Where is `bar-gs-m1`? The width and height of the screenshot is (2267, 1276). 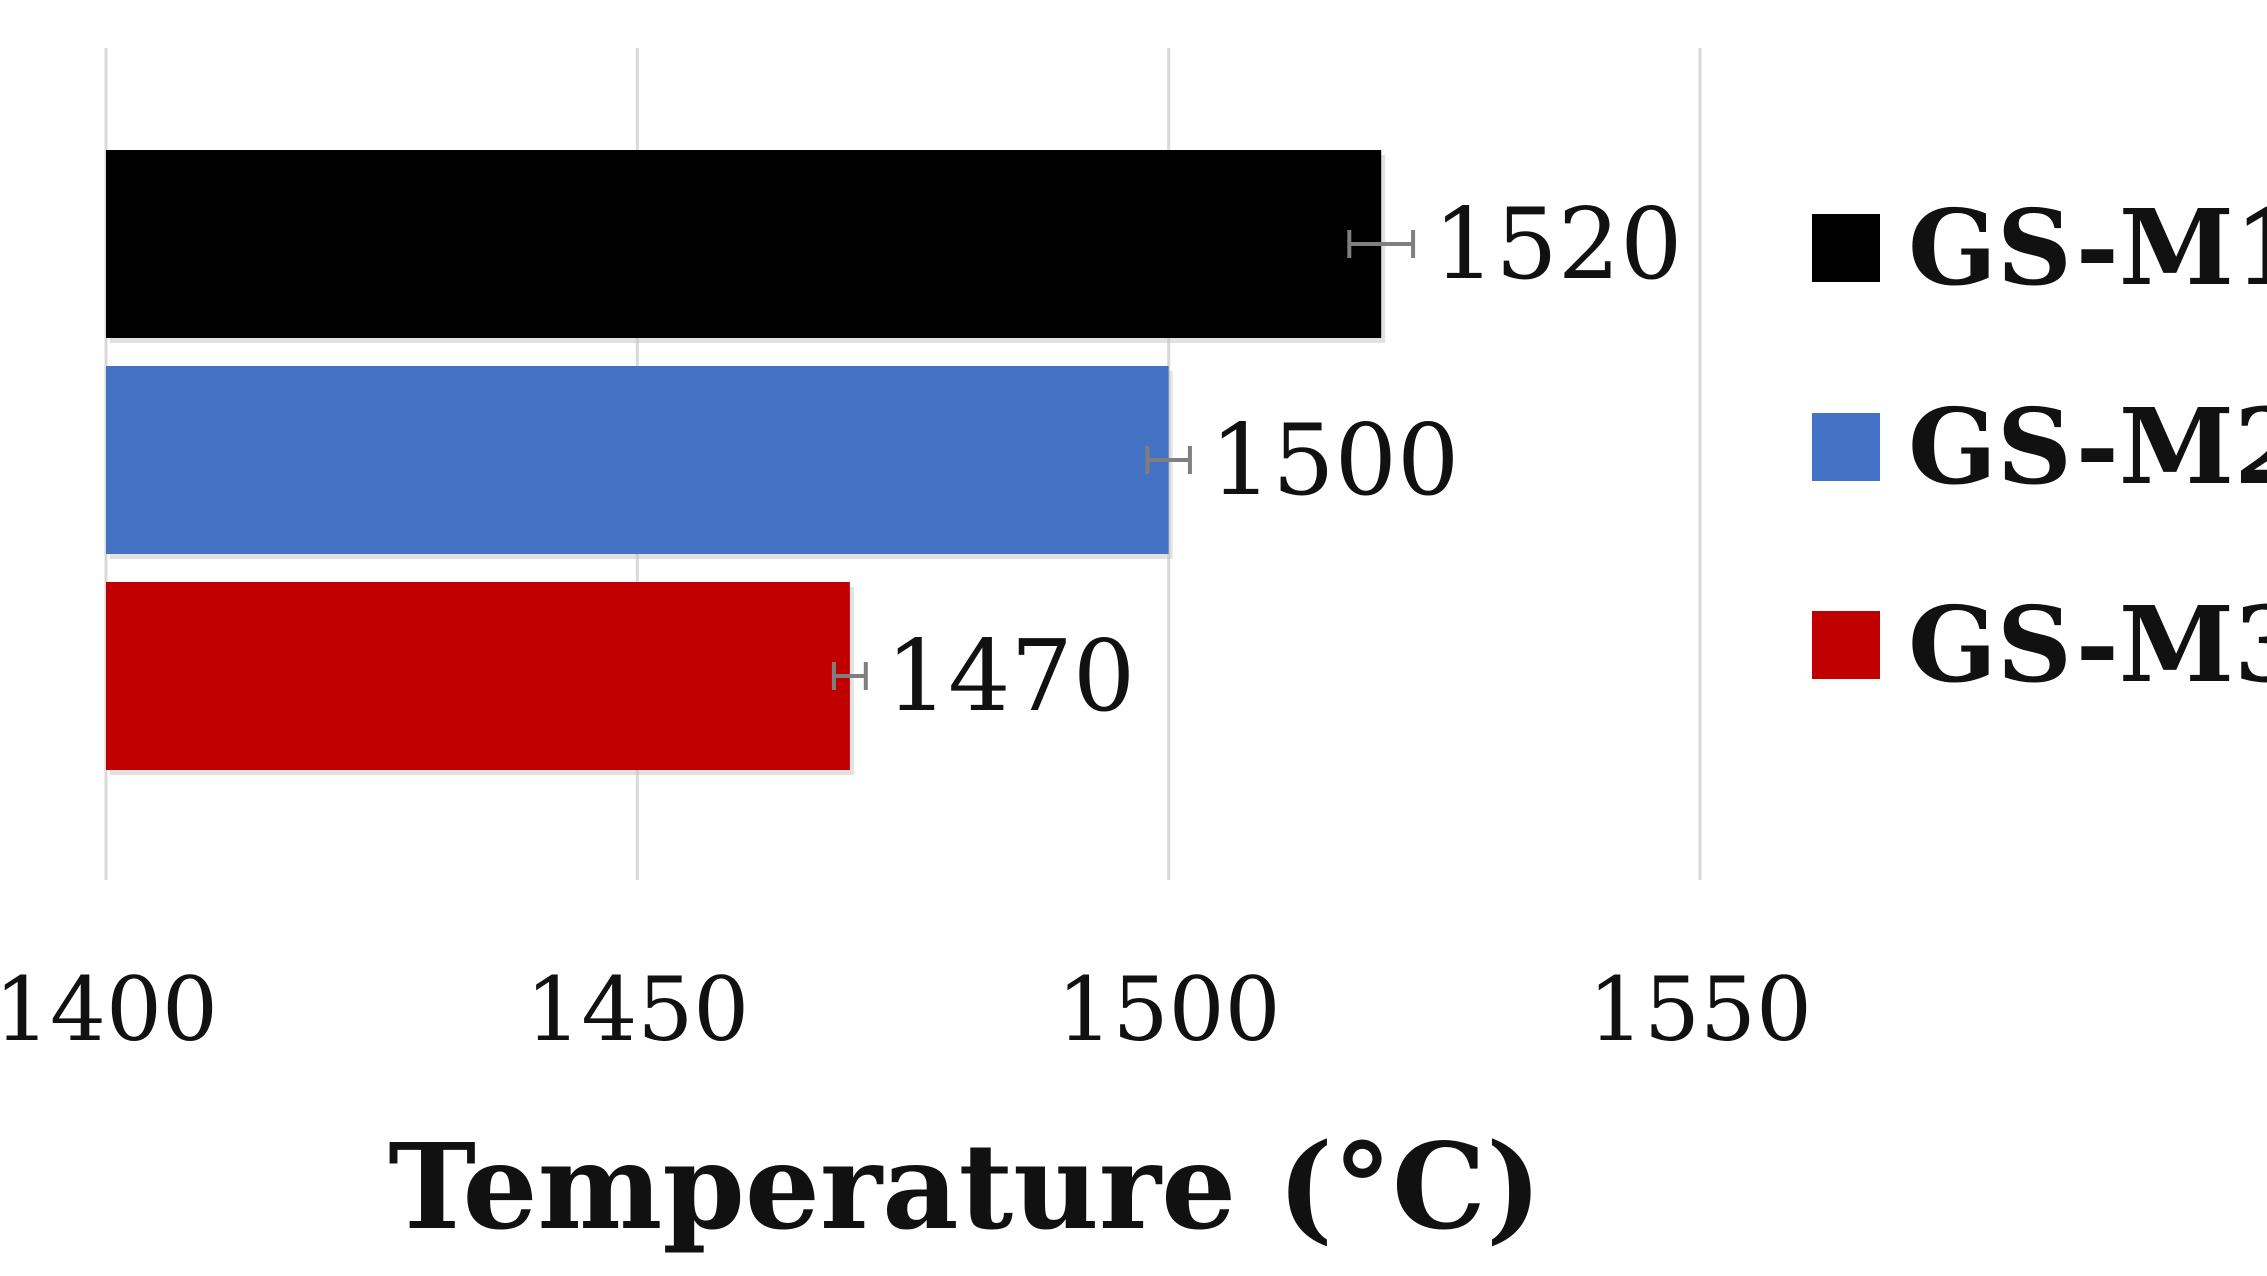 bar-gs-m1 is located at coordinates (744, 244).